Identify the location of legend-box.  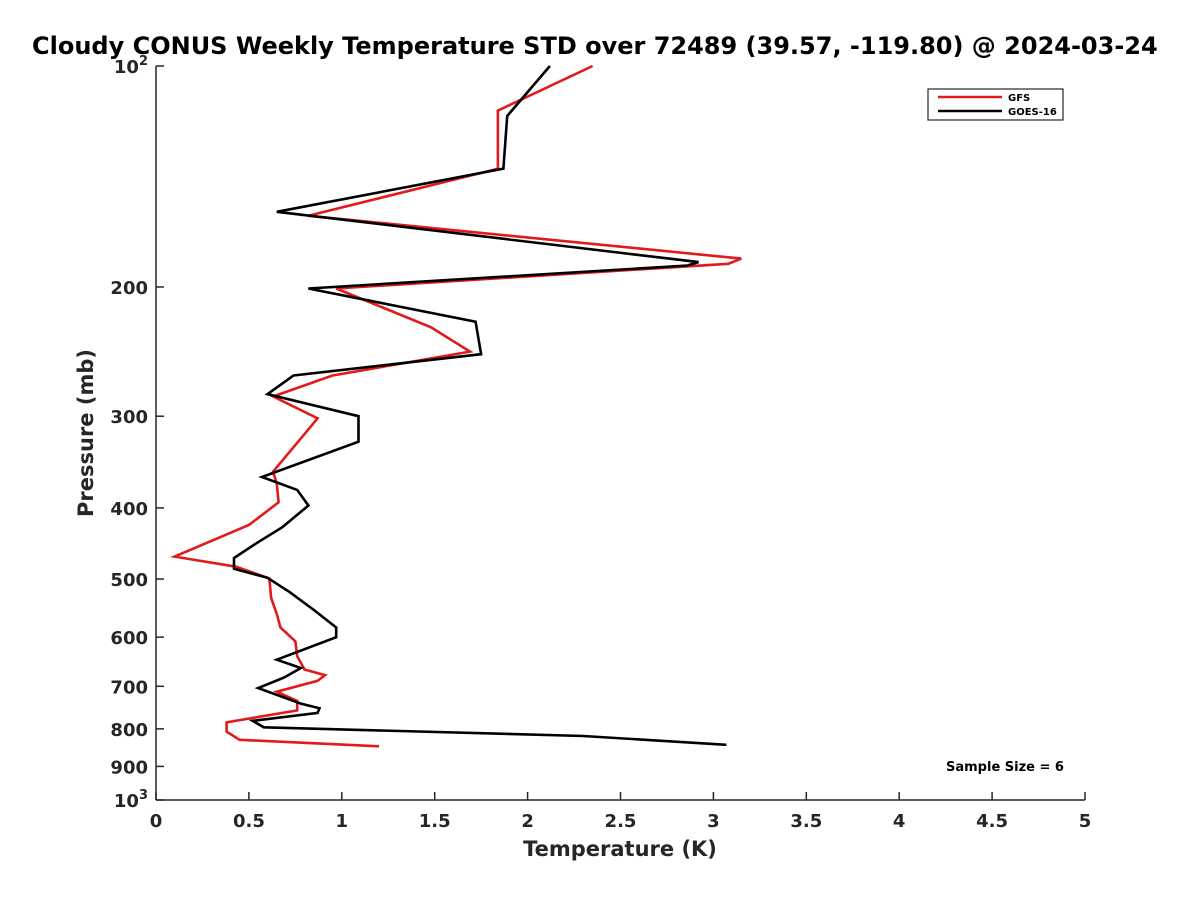
(995, 104).